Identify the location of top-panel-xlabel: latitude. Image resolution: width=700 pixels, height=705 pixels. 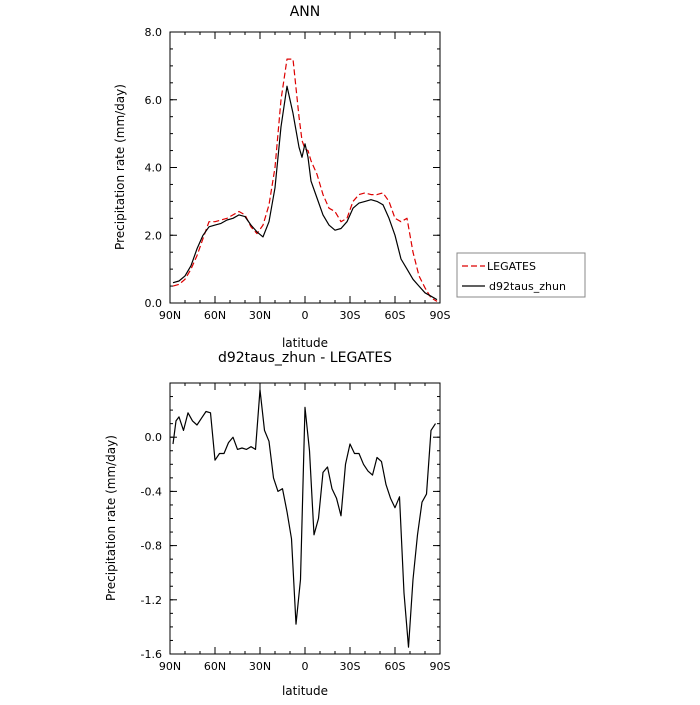
(305, 343).